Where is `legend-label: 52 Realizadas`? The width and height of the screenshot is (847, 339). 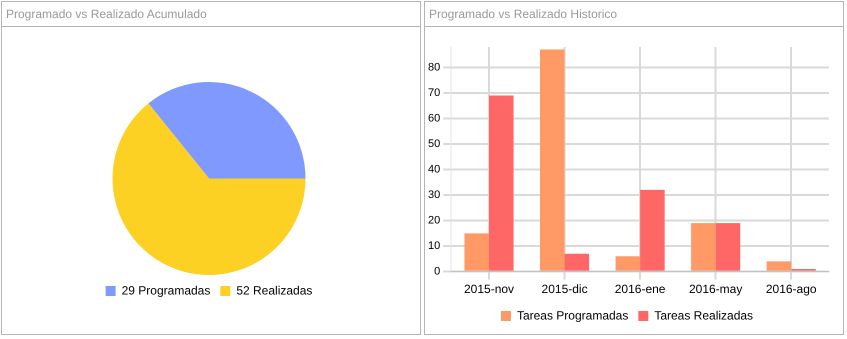
legend-label: 52 Realizadas is located at coordinates (274, 290).